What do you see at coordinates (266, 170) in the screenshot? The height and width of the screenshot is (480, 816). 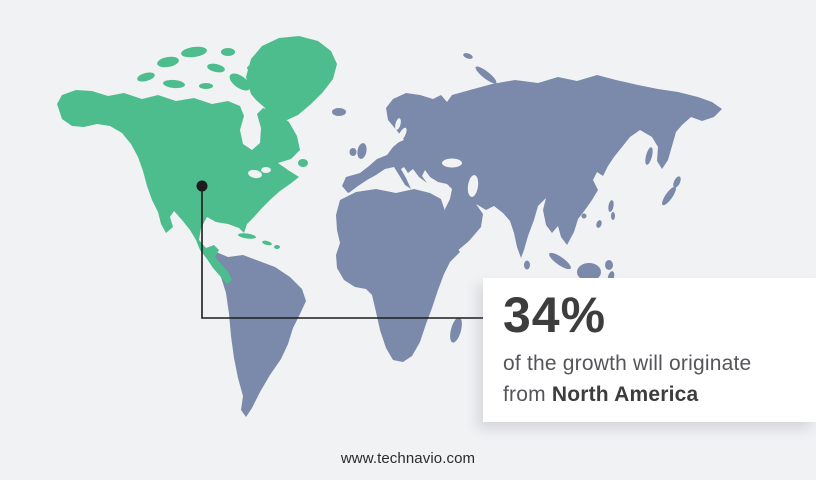 I see `great-lakes-east` at bounding box center [266, 170].